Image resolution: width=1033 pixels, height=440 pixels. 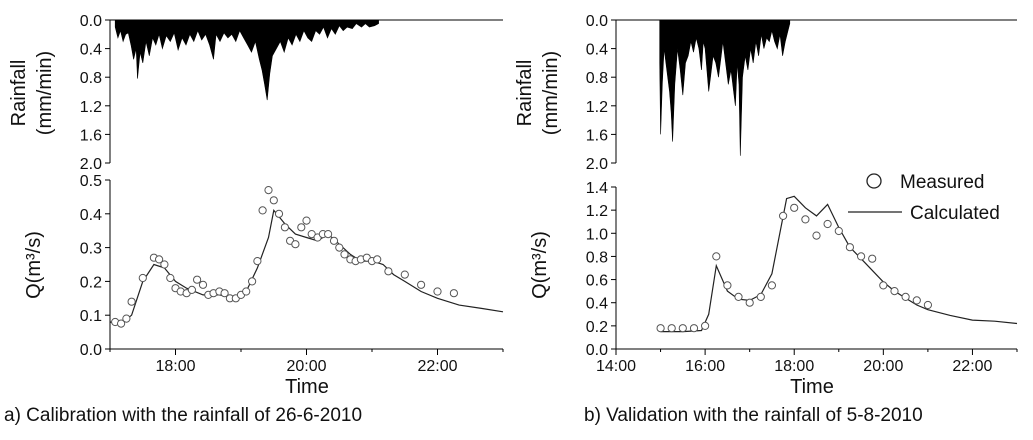 I want to click on flow-ytick-label: 1.4, so click(x=597, y=188).